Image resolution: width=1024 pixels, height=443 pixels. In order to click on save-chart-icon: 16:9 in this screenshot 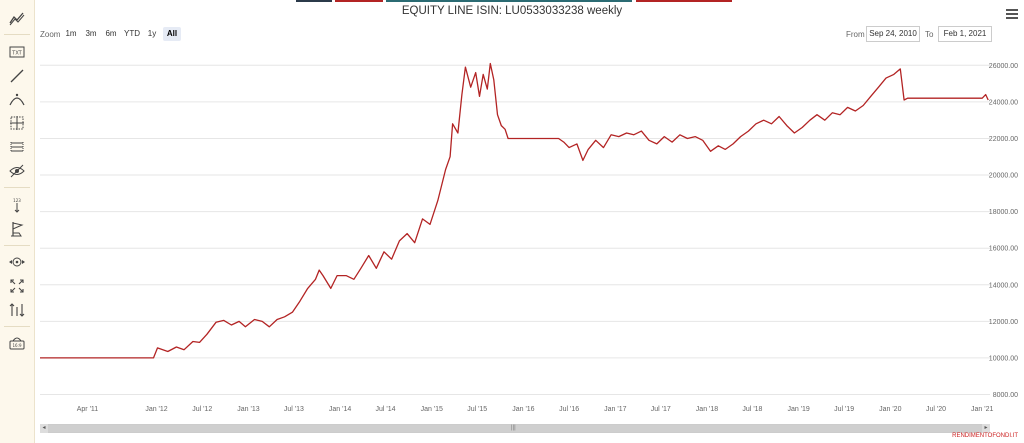, I will do `click(17, 343)`.